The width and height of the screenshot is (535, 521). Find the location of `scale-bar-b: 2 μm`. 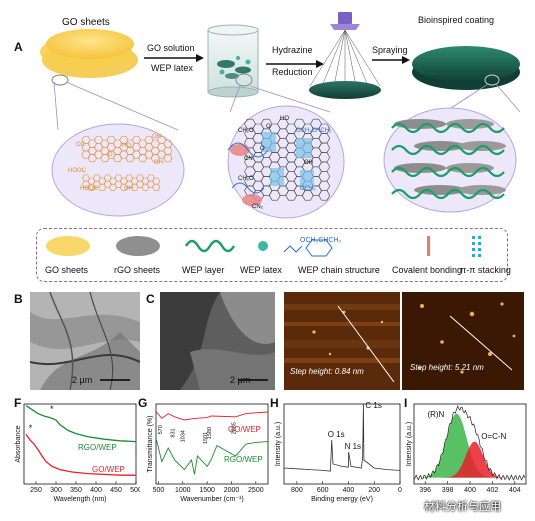

scale-bar-b: 2 μm is located at coordinates (82, 380).